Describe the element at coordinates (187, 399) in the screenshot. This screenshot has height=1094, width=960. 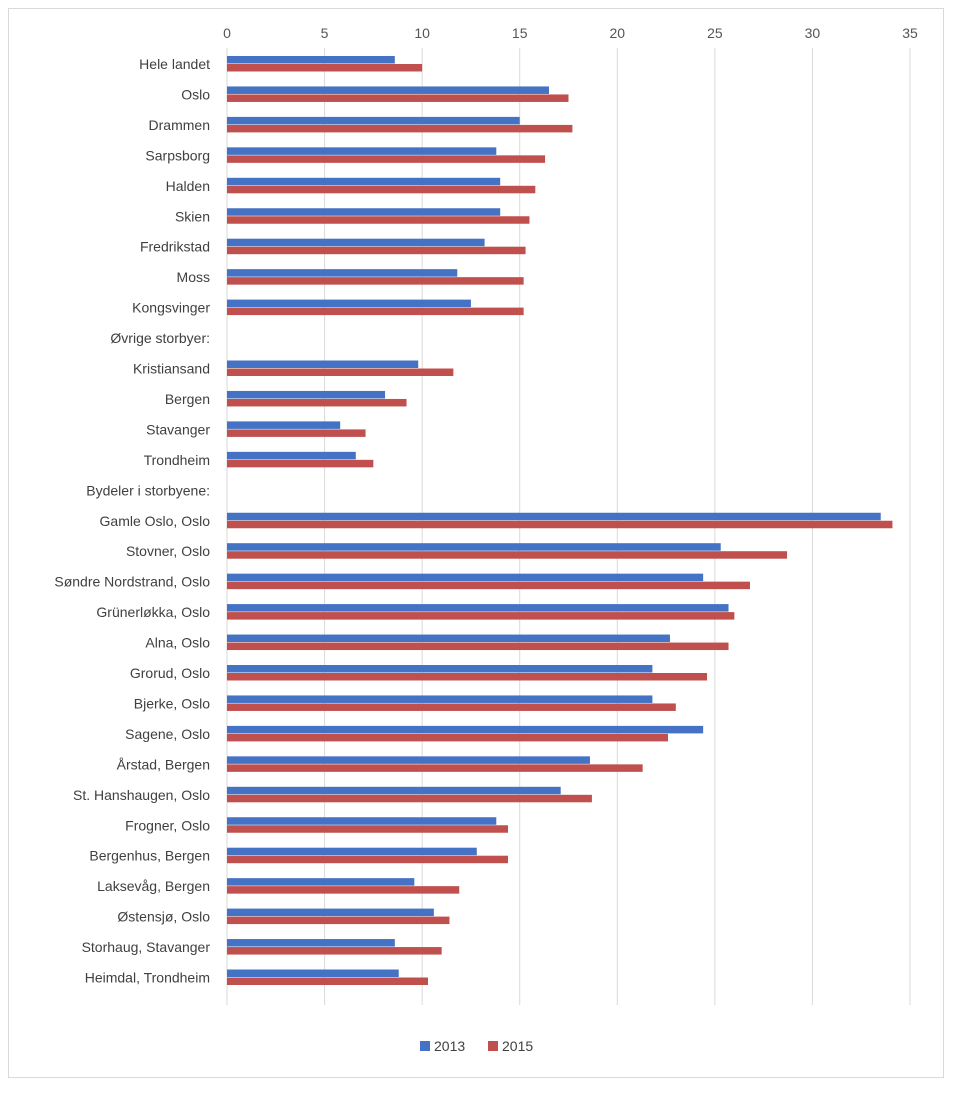
I see `category-label: Bergen` at that location.